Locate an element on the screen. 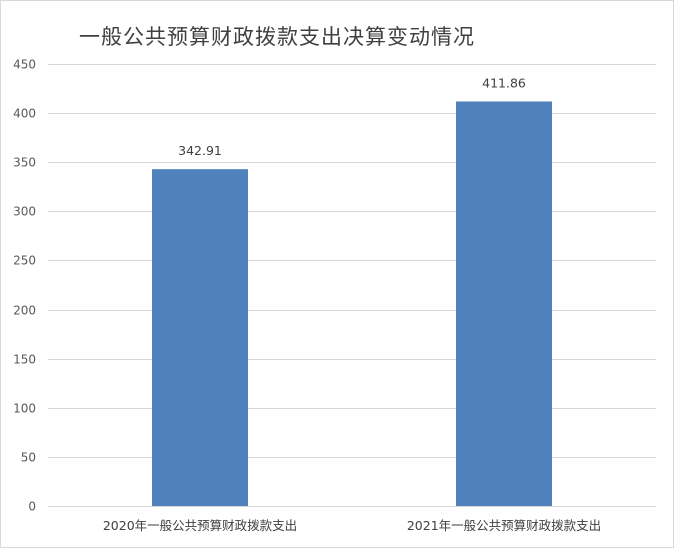 The width and height of the screenshot is (674, 548). category-label-0: 2020年一般公共预算财政拨款支出 is located at coordinates (200, 525).